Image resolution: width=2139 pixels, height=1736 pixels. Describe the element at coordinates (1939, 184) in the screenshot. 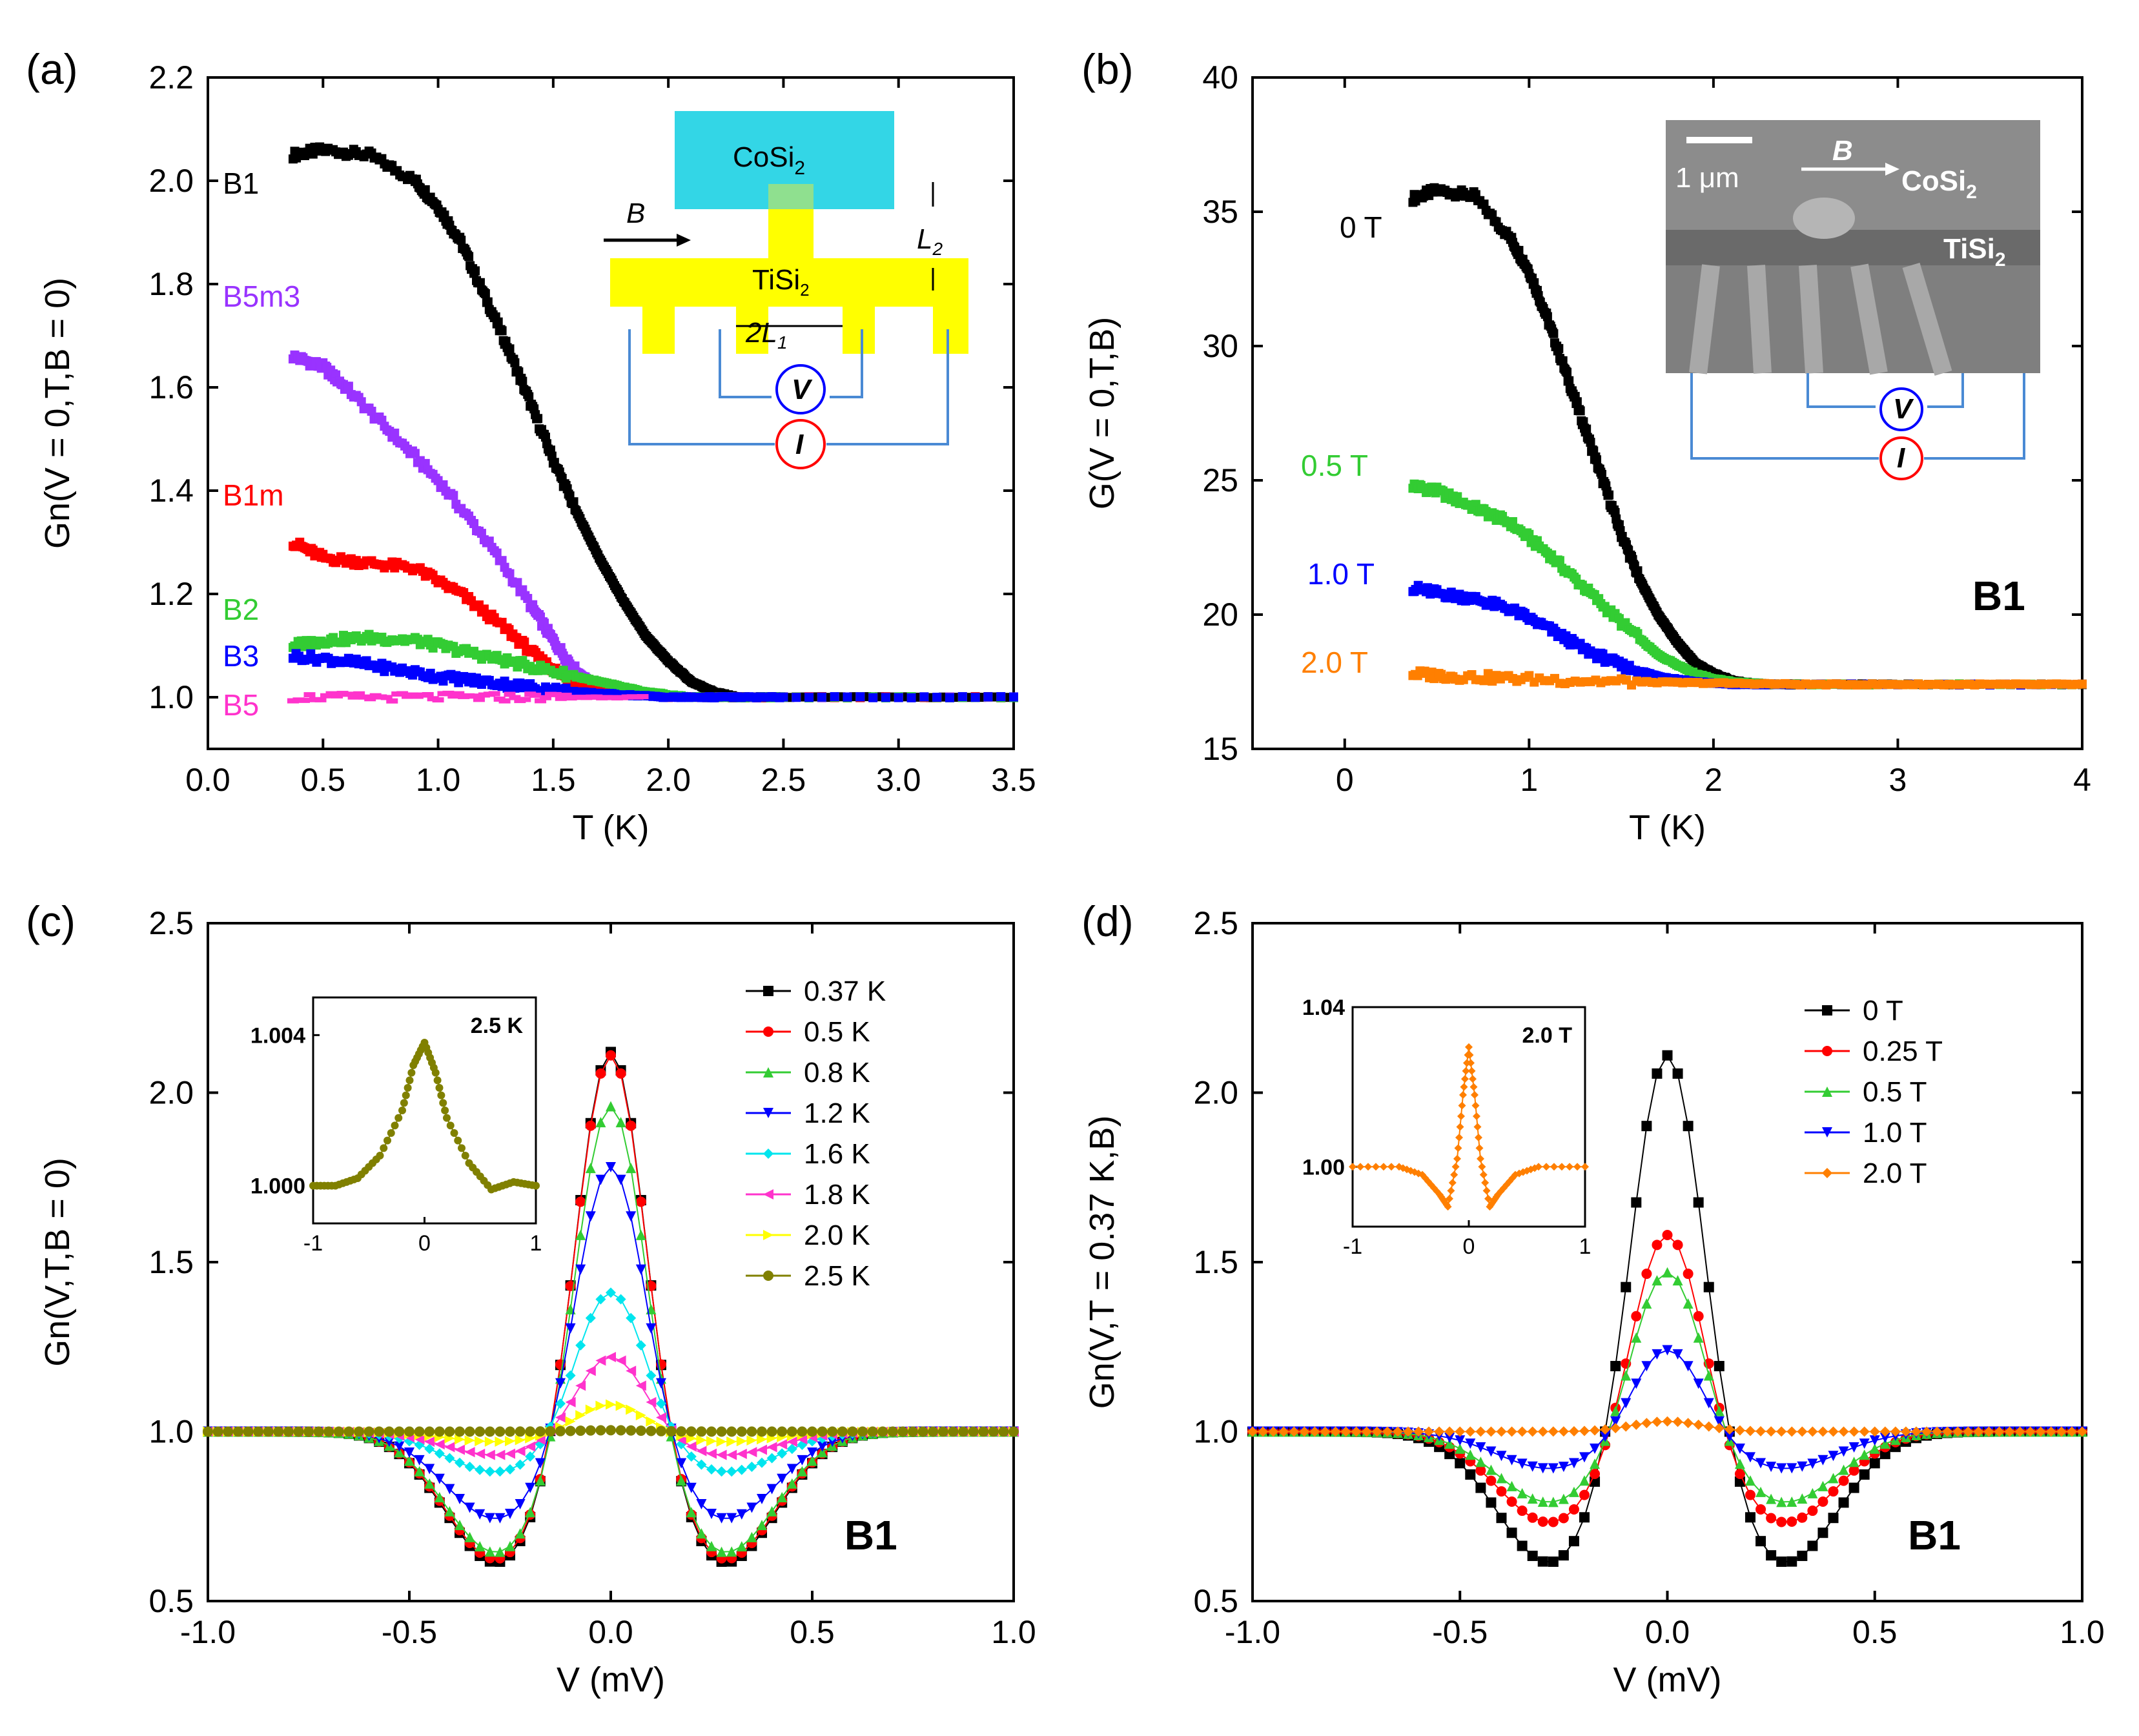

I see `sem-cosi2-label: CoSi2` at that location.